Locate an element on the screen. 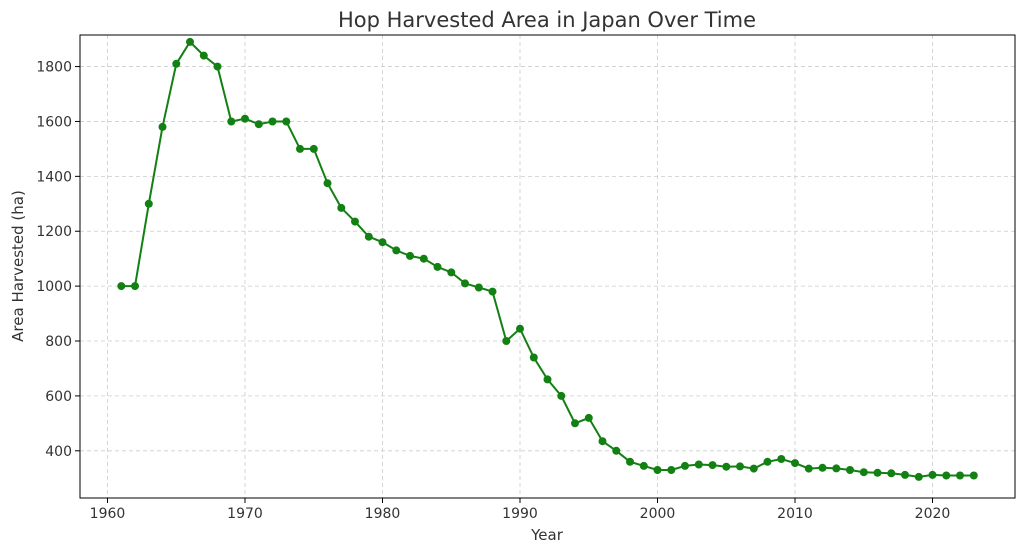 The image size is (1024, 553). x-tick-label: 1960 is located at coordinates (108, 514).